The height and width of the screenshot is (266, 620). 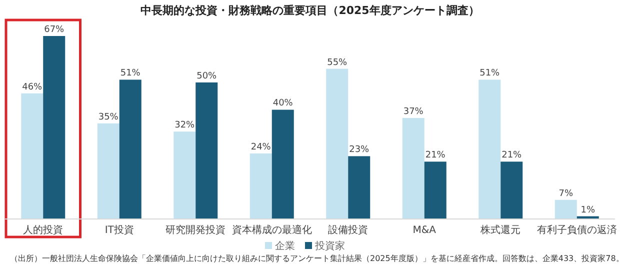 I want to click on chart-title: 中長期的な投資・財務戦略の重要項目（2025年度アンケート調査）, so click(x=310, y=10).